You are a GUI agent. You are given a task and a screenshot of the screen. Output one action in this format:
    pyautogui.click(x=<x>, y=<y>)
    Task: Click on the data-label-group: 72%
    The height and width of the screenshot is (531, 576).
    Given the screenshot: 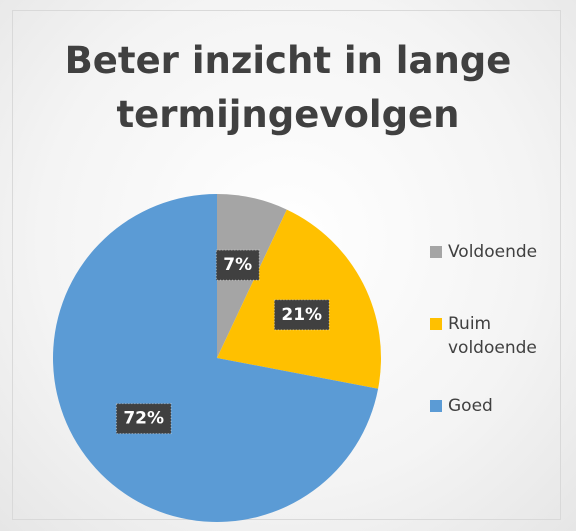 What is the action you would take?
    pyautogui.click(x=143, y=419)
    